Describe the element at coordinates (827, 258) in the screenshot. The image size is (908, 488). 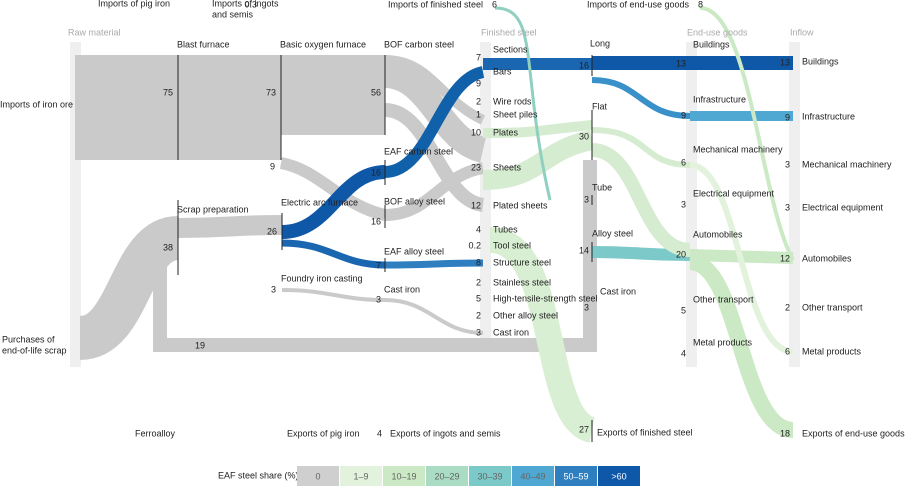
I see `node-label: Automobiles` at that location.